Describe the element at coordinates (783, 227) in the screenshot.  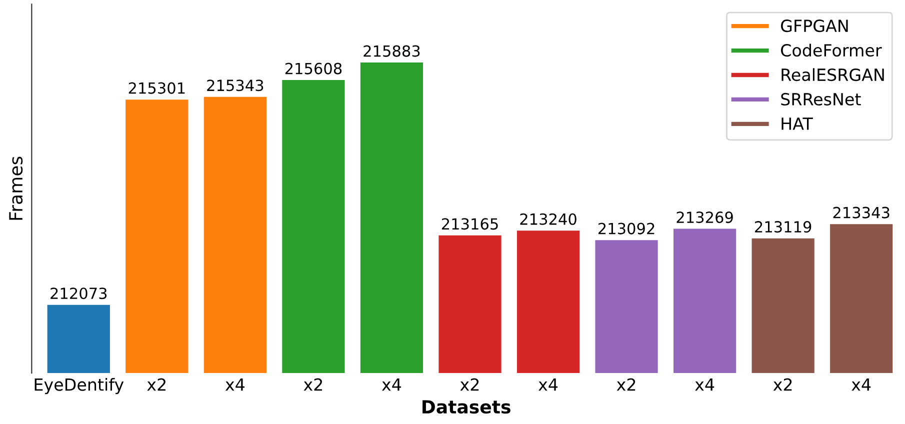
I see `data-label: 213119` at that location.